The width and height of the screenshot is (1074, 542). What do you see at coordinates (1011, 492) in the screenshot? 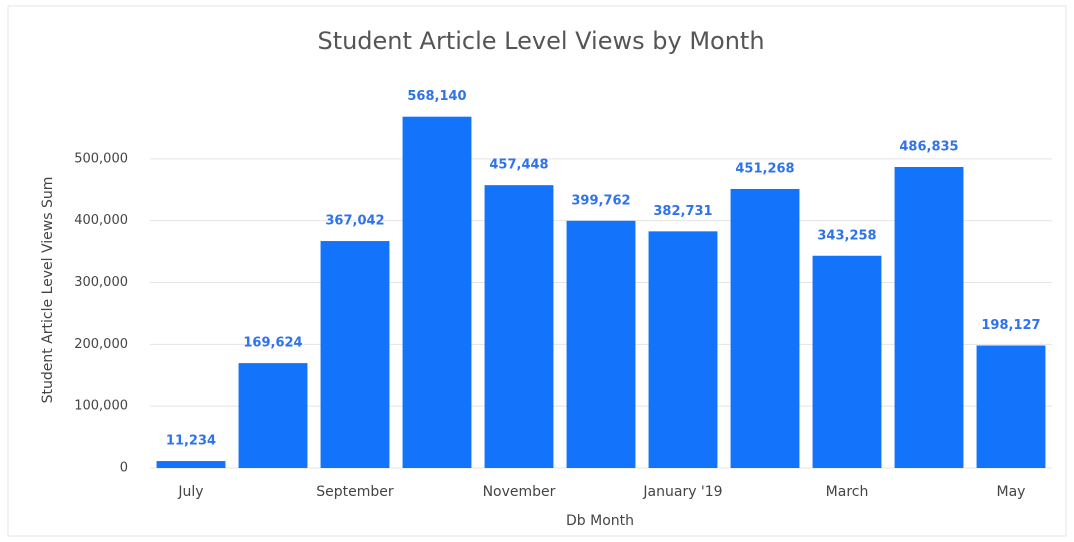
I see `x-tick-label: May` at bounding box center [1011, 492].